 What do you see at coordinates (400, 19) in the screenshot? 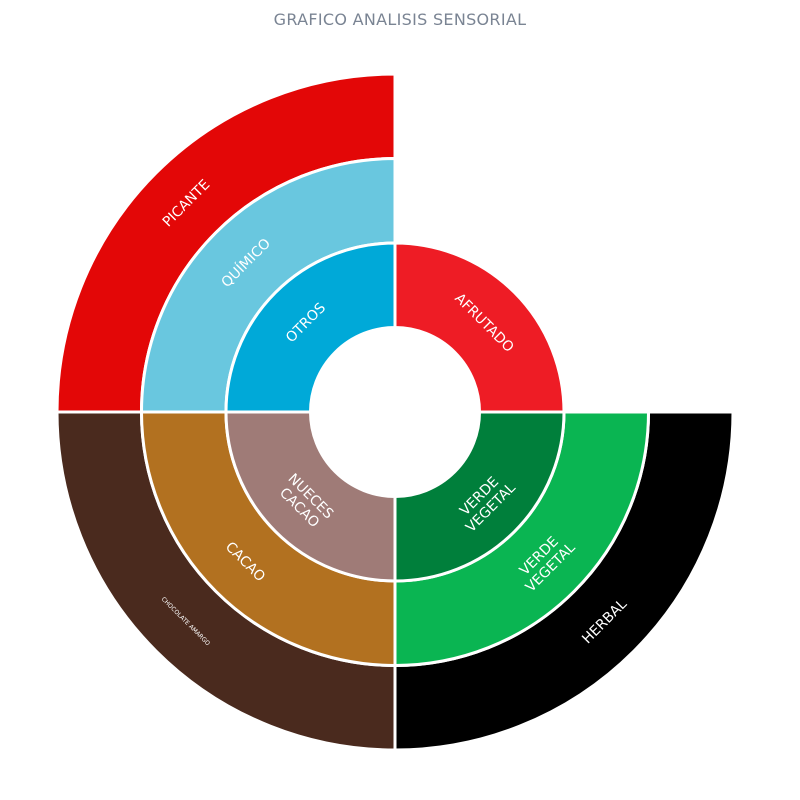
I see `chart-title: GRAFICO ANALISIS SENSORIAL` at bounding box center [400, 19].